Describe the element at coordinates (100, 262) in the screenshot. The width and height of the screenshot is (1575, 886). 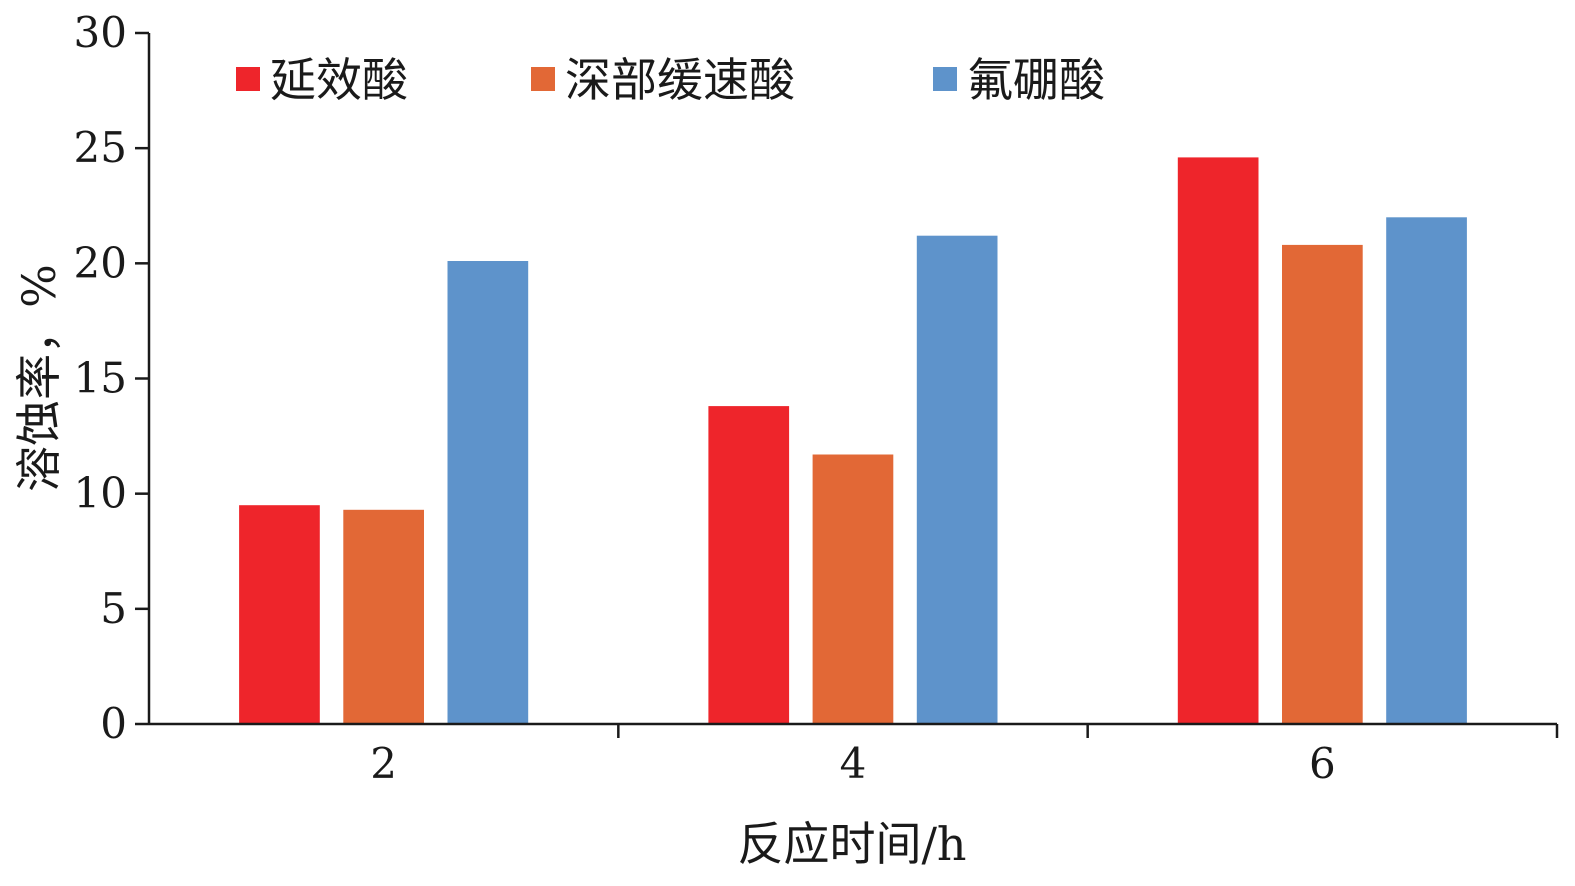
I see `y-tick-label: 20` at that location.